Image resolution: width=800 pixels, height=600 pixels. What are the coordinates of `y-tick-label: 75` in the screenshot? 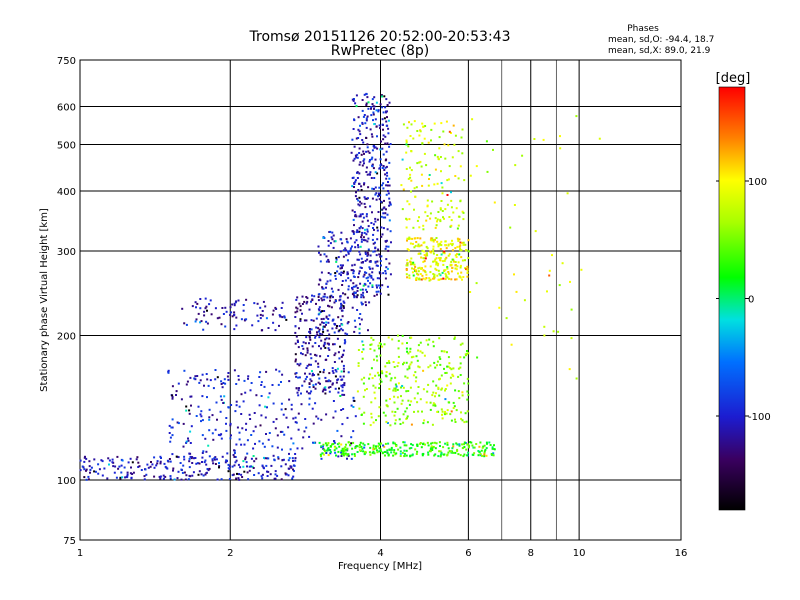 It's located at (69, 541).